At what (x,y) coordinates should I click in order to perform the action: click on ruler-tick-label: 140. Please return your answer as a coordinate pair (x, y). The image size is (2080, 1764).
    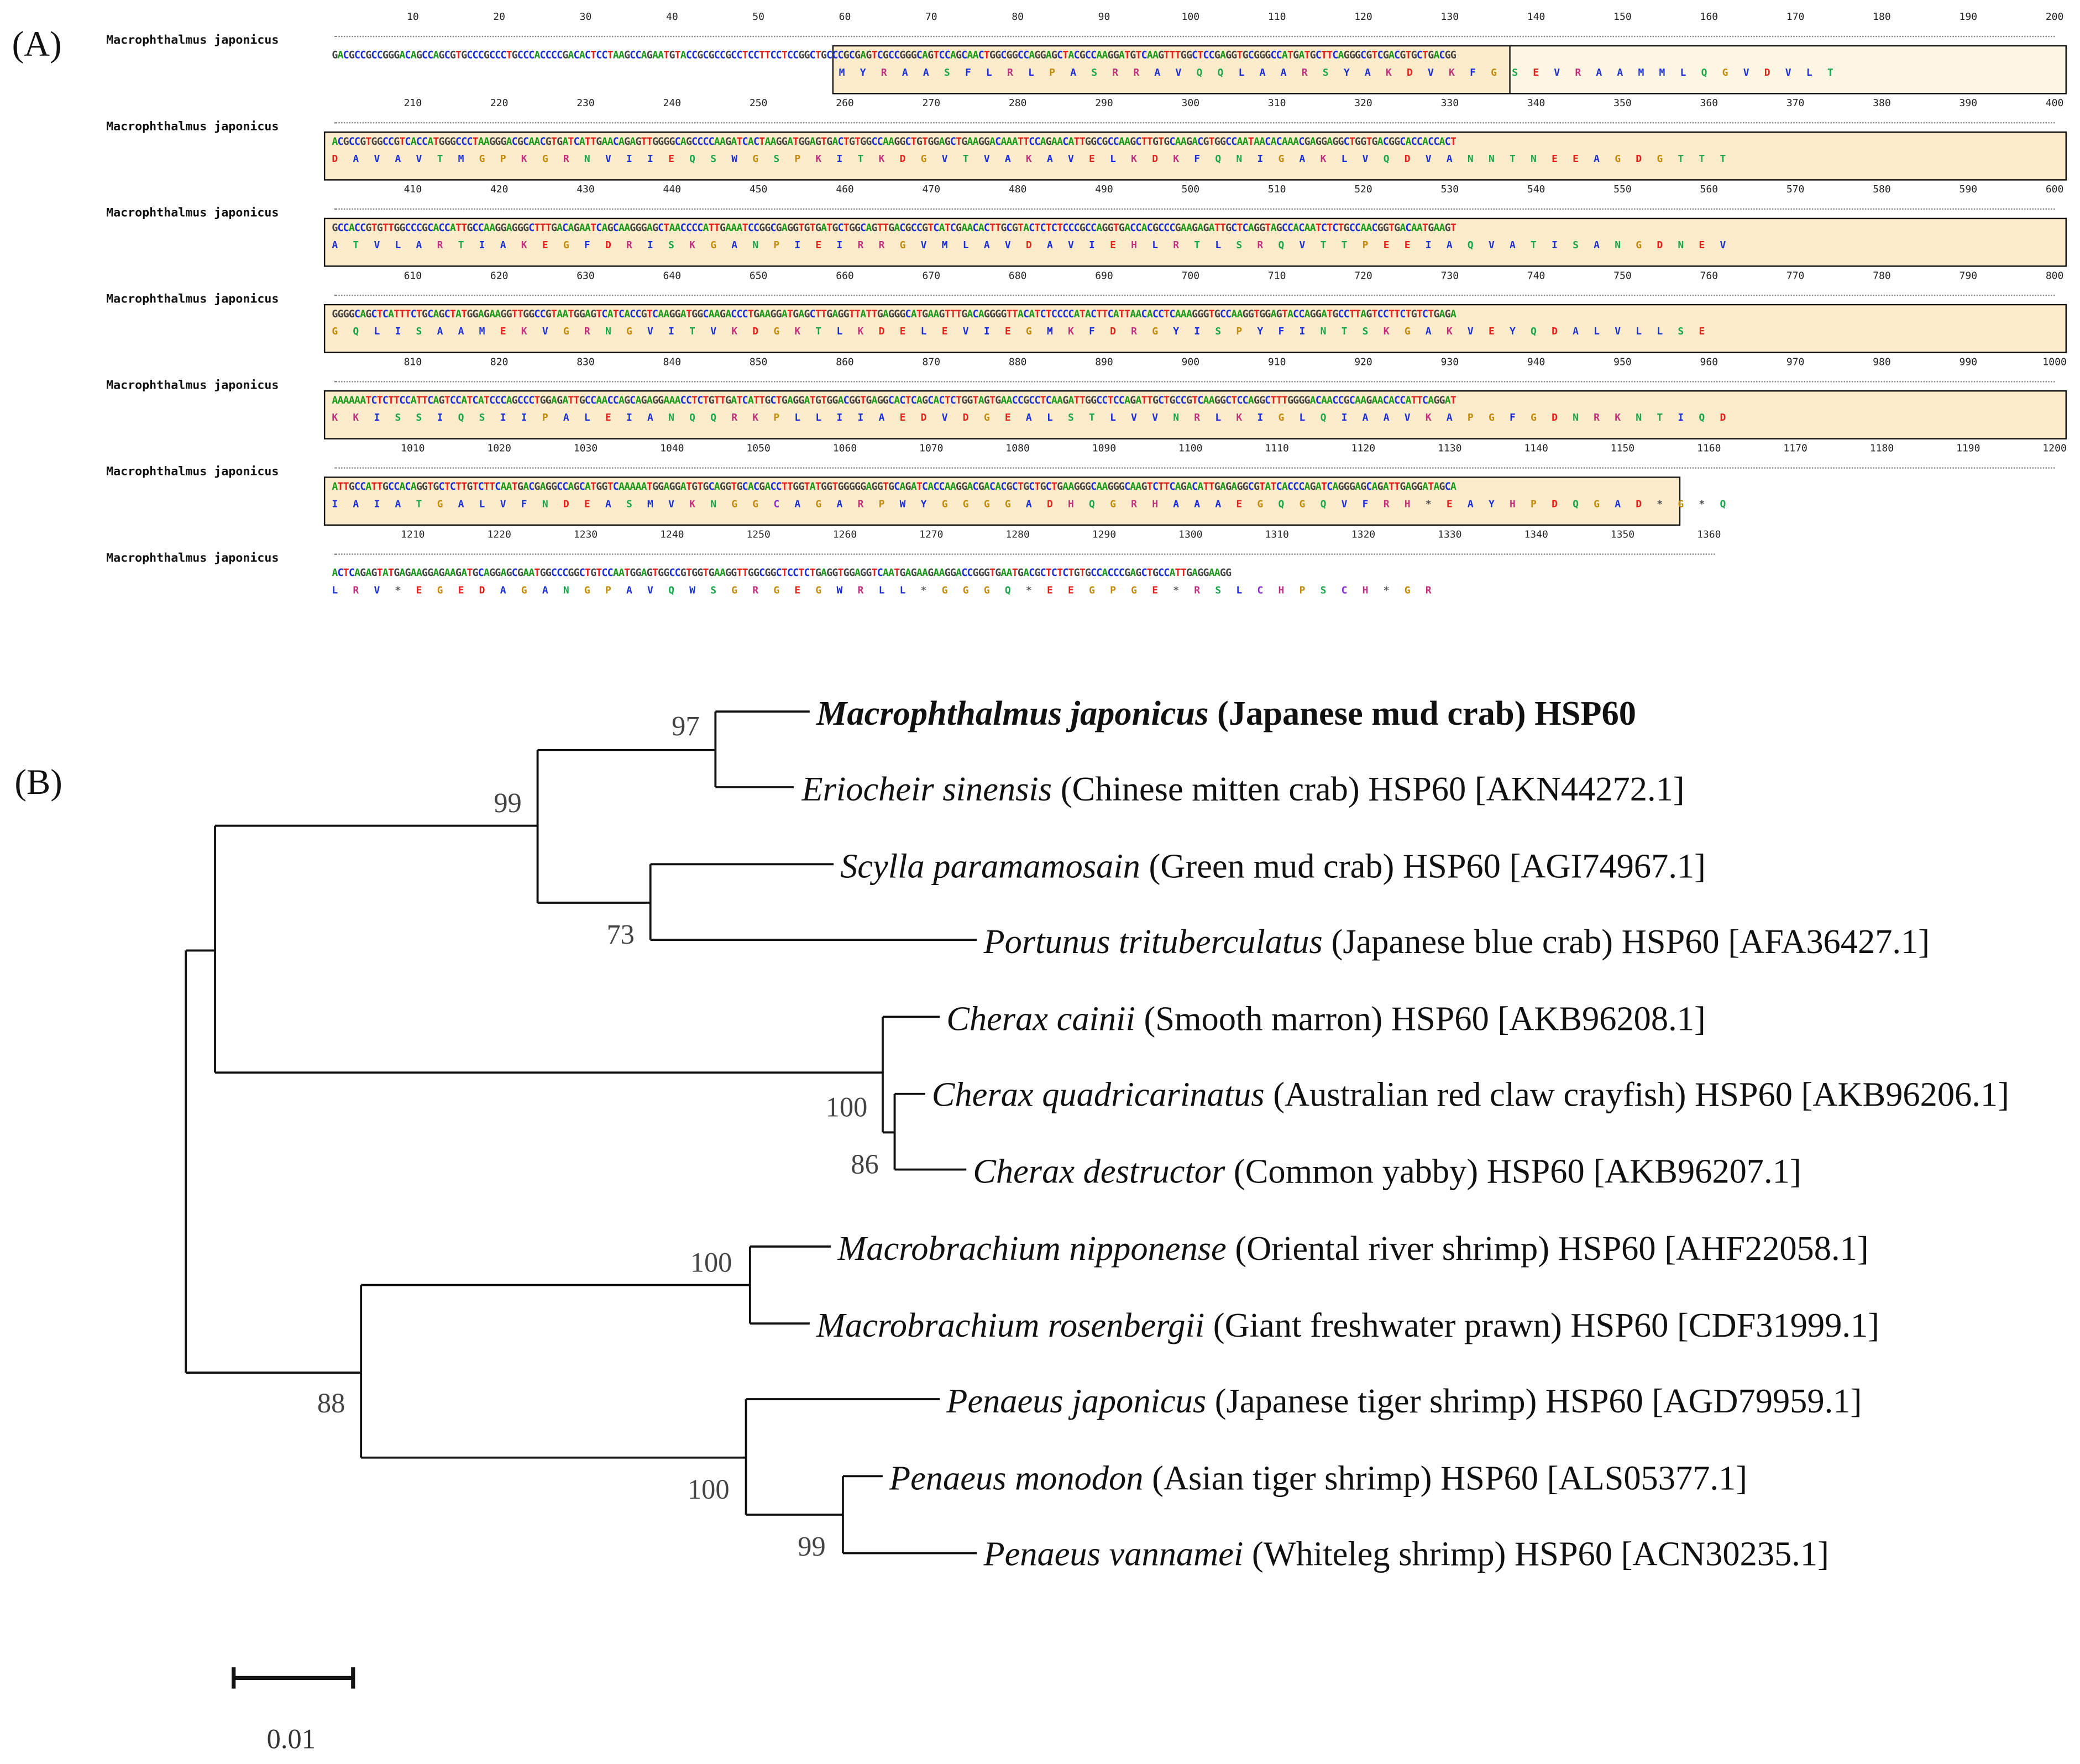
    Looking at the image, I should click on (1536, 17).